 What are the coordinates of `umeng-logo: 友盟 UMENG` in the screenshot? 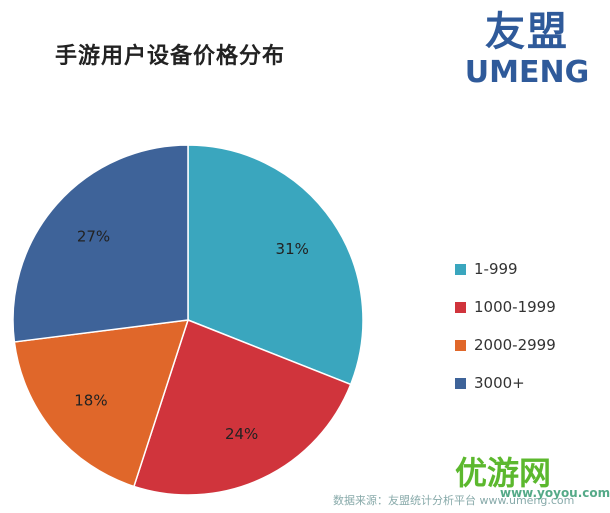 It's located at (527, 49).